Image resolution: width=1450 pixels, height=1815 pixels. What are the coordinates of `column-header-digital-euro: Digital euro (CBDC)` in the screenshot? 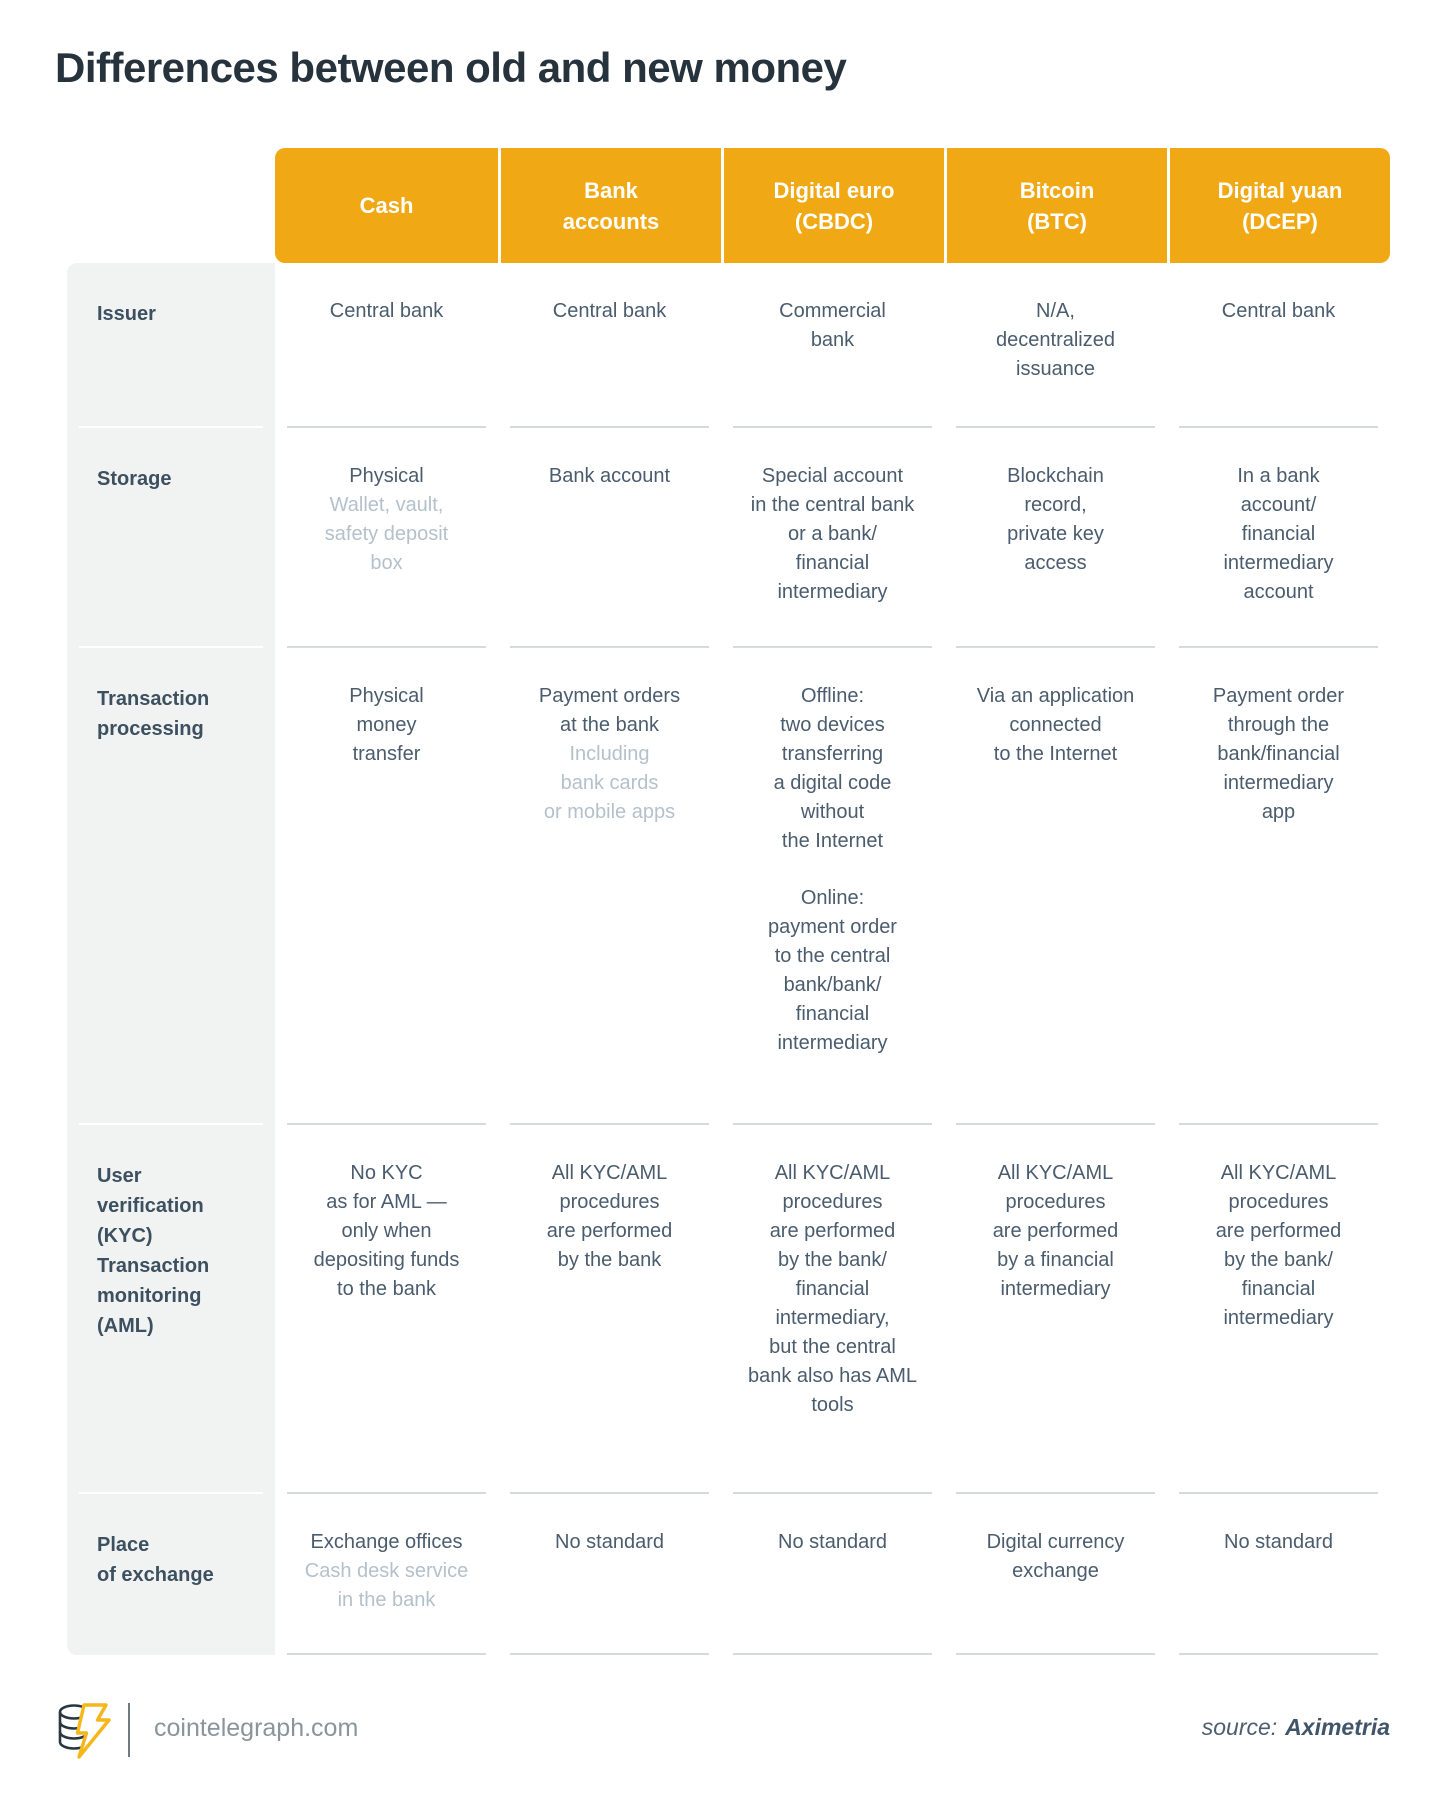 It's located at (832, 205).